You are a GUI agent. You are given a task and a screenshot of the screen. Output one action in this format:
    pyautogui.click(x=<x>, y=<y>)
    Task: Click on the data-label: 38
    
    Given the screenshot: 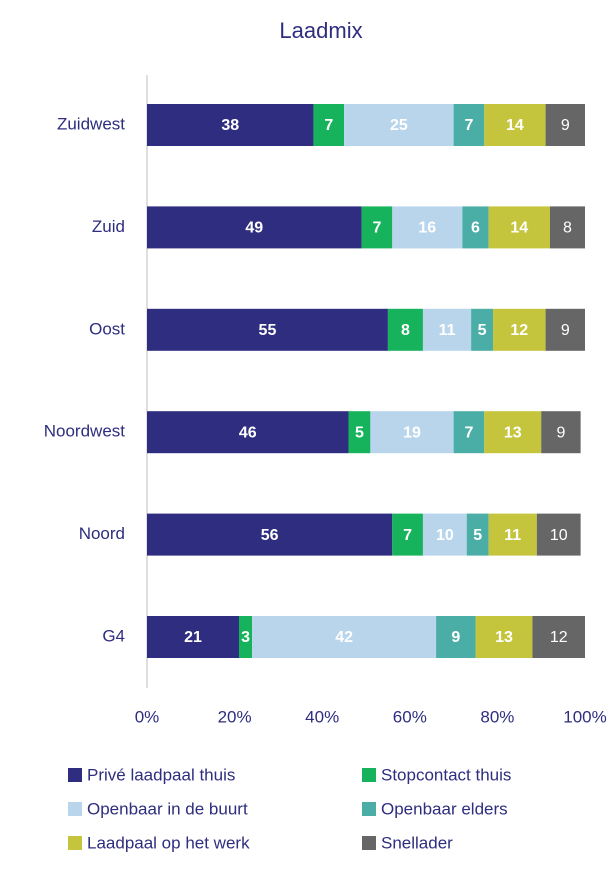 What is the action you would take?
    pyautogui.click(x=230, y=125)
    